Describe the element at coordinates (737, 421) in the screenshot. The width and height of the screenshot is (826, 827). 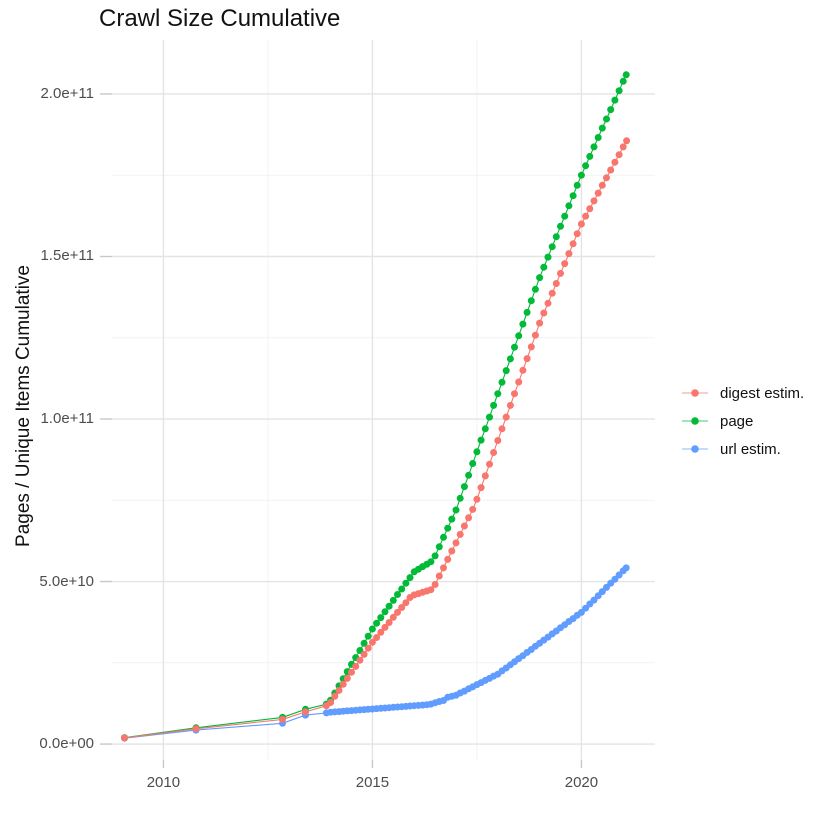
I see `legend-label: page` at that location.